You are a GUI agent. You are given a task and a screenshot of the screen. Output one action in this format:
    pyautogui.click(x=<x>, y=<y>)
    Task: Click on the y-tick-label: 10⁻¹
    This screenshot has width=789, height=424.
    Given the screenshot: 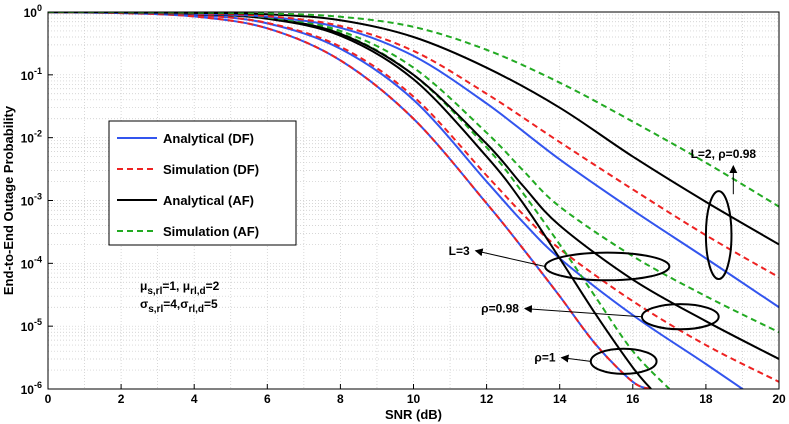 What is the action you would take?
    pyautogui.click(x=31, y=74)
    